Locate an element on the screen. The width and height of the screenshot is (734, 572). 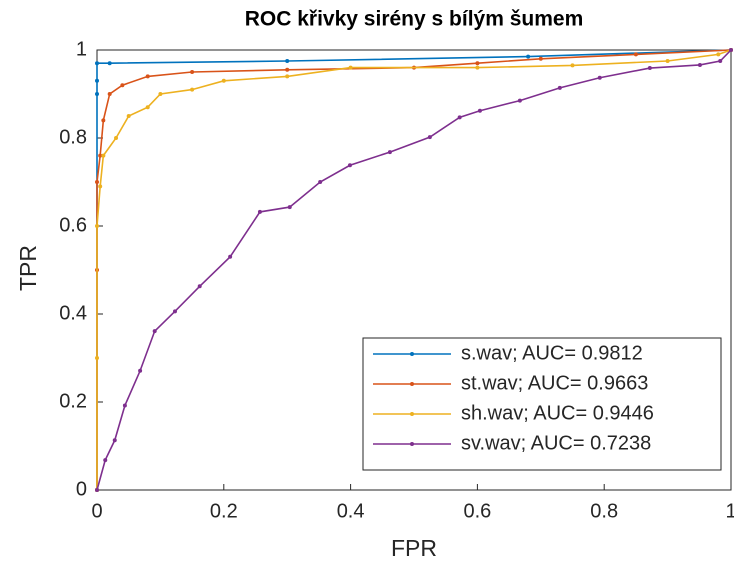
x-tick-label: 0.8 is located at coordinates (604, 511).